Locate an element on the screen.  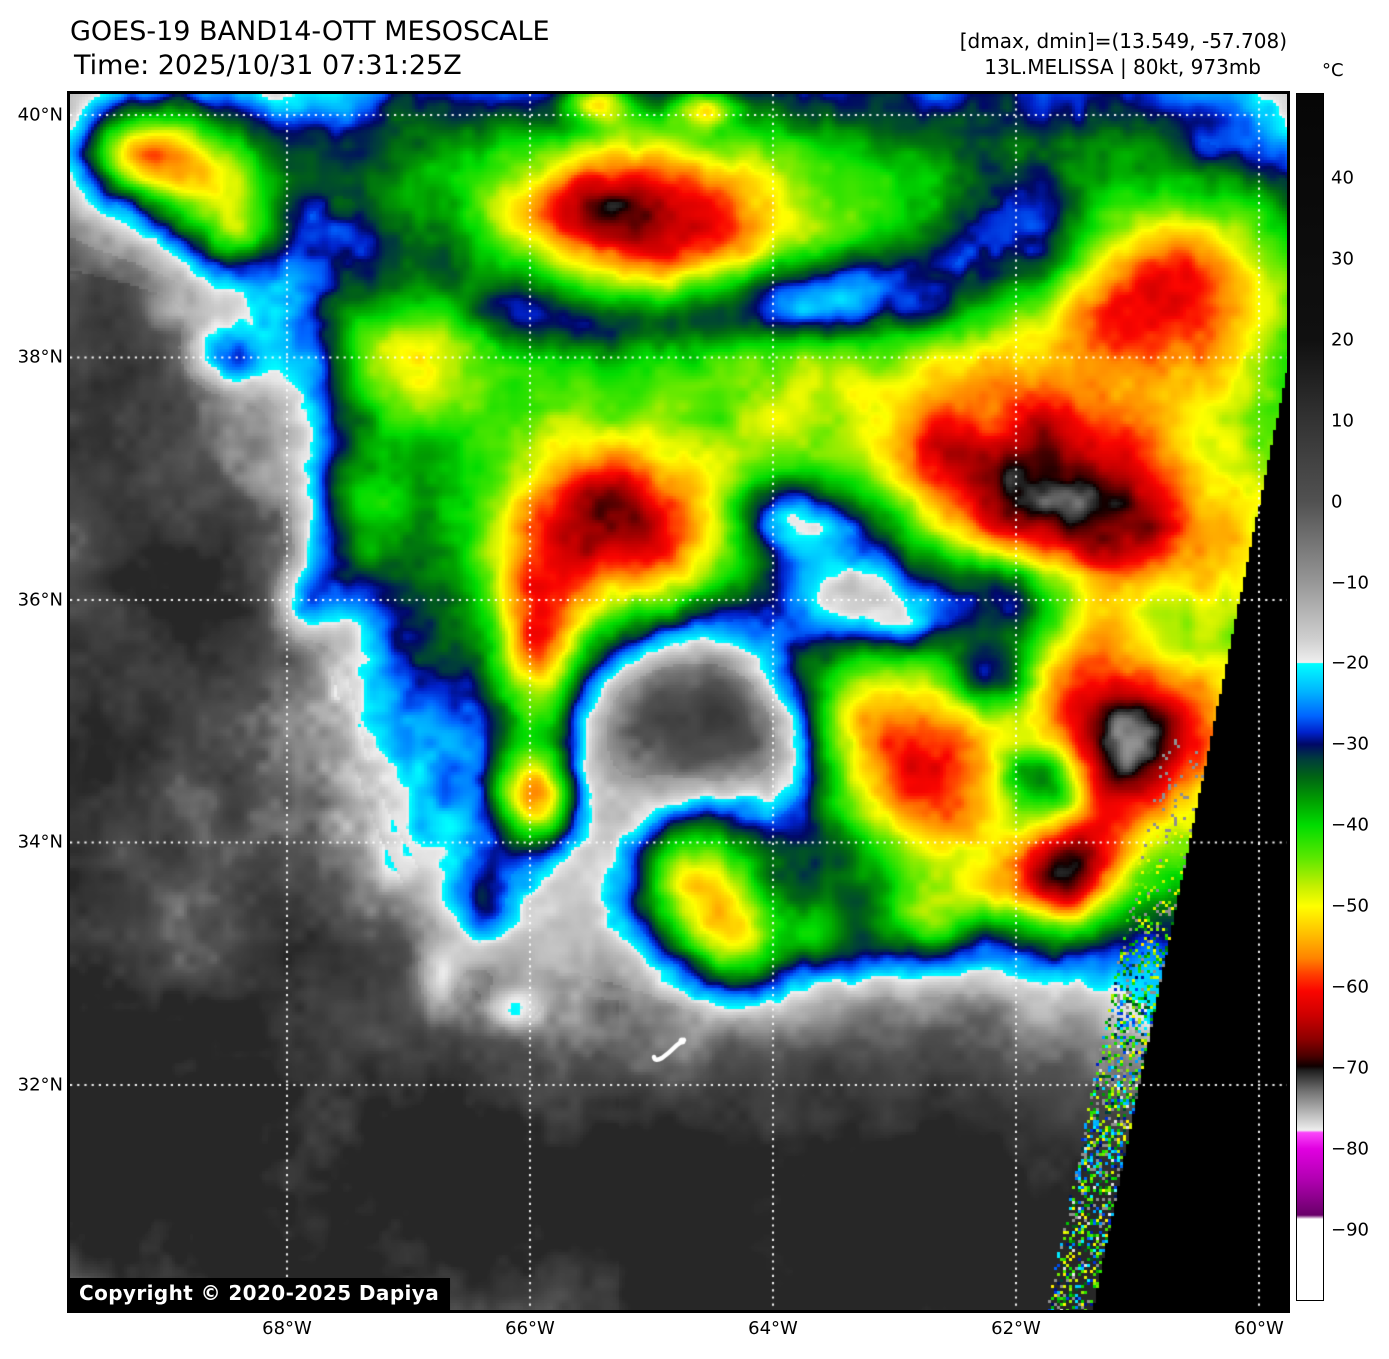
colorbar-tick-label: −90 is located at coordinates (1350, 1230).